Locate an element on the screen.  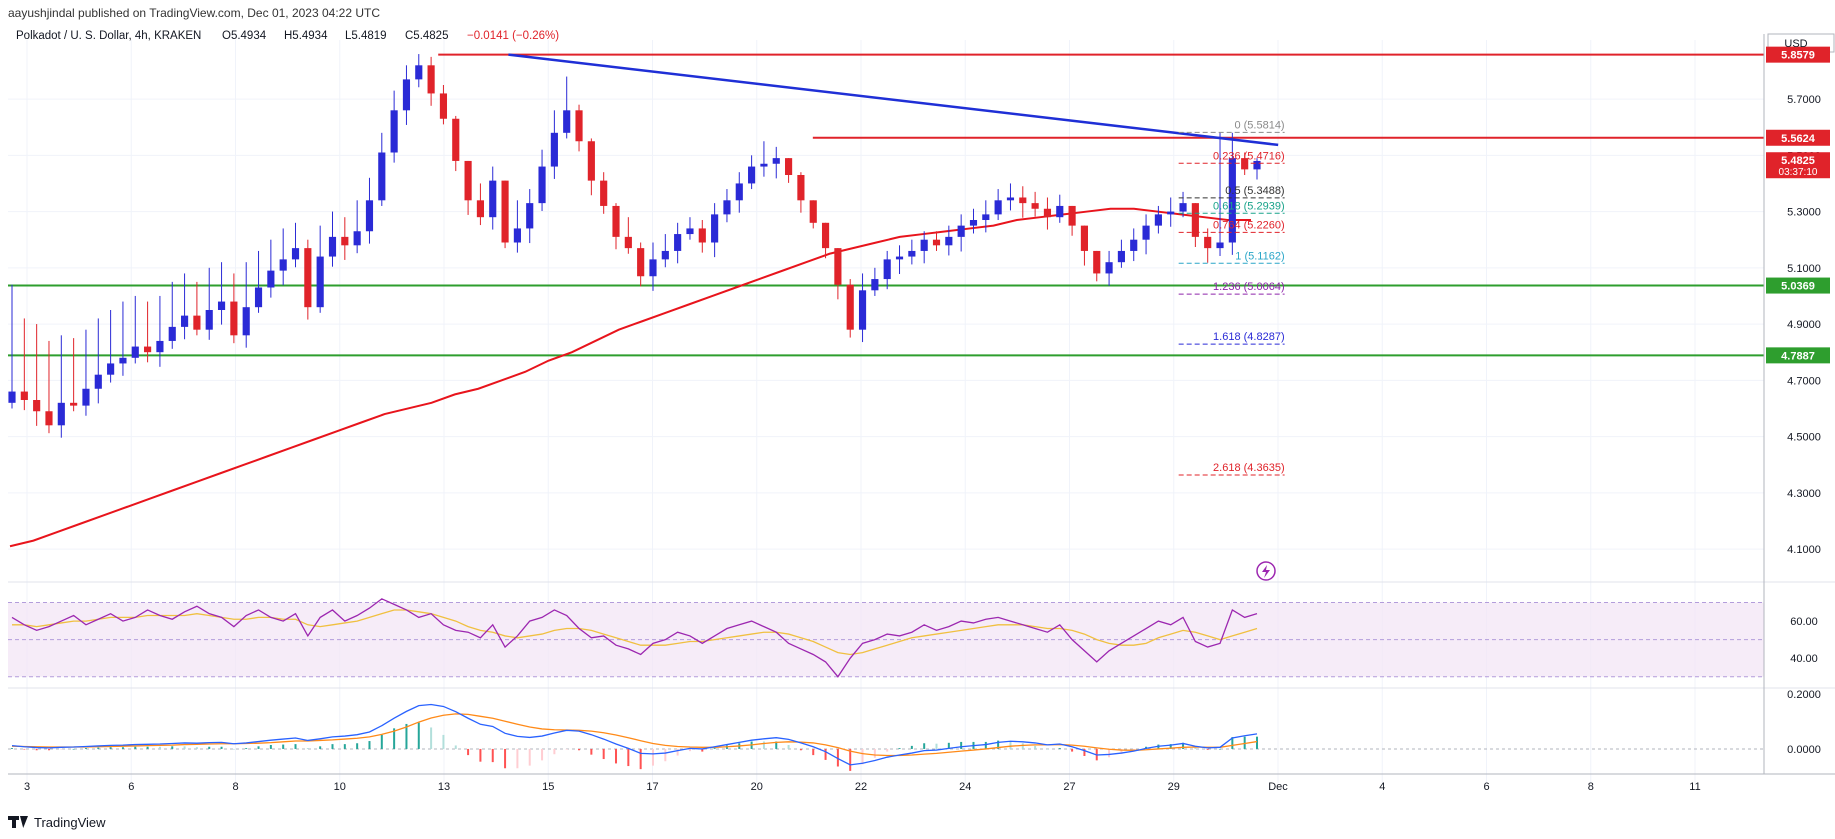
price-label-resistance: 5.5624 is located at coordinates (1798, 139).